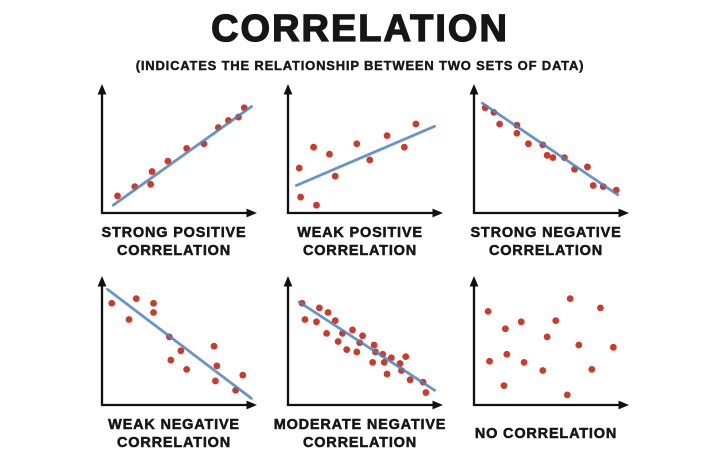 The width and height of the screenshot is (720, 474). I want to click on chart-caption-weak-negative: WEAK NEGATIVE CORRELATION, so click(174, 433).